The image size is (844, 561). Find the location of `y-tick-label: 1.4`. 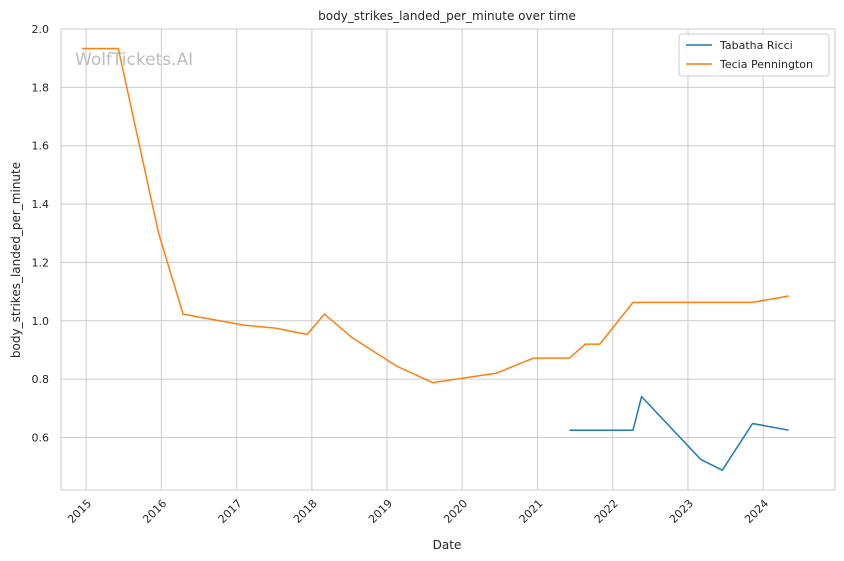

y-tick-label: 1.4 is located at coordinates (41, 204).